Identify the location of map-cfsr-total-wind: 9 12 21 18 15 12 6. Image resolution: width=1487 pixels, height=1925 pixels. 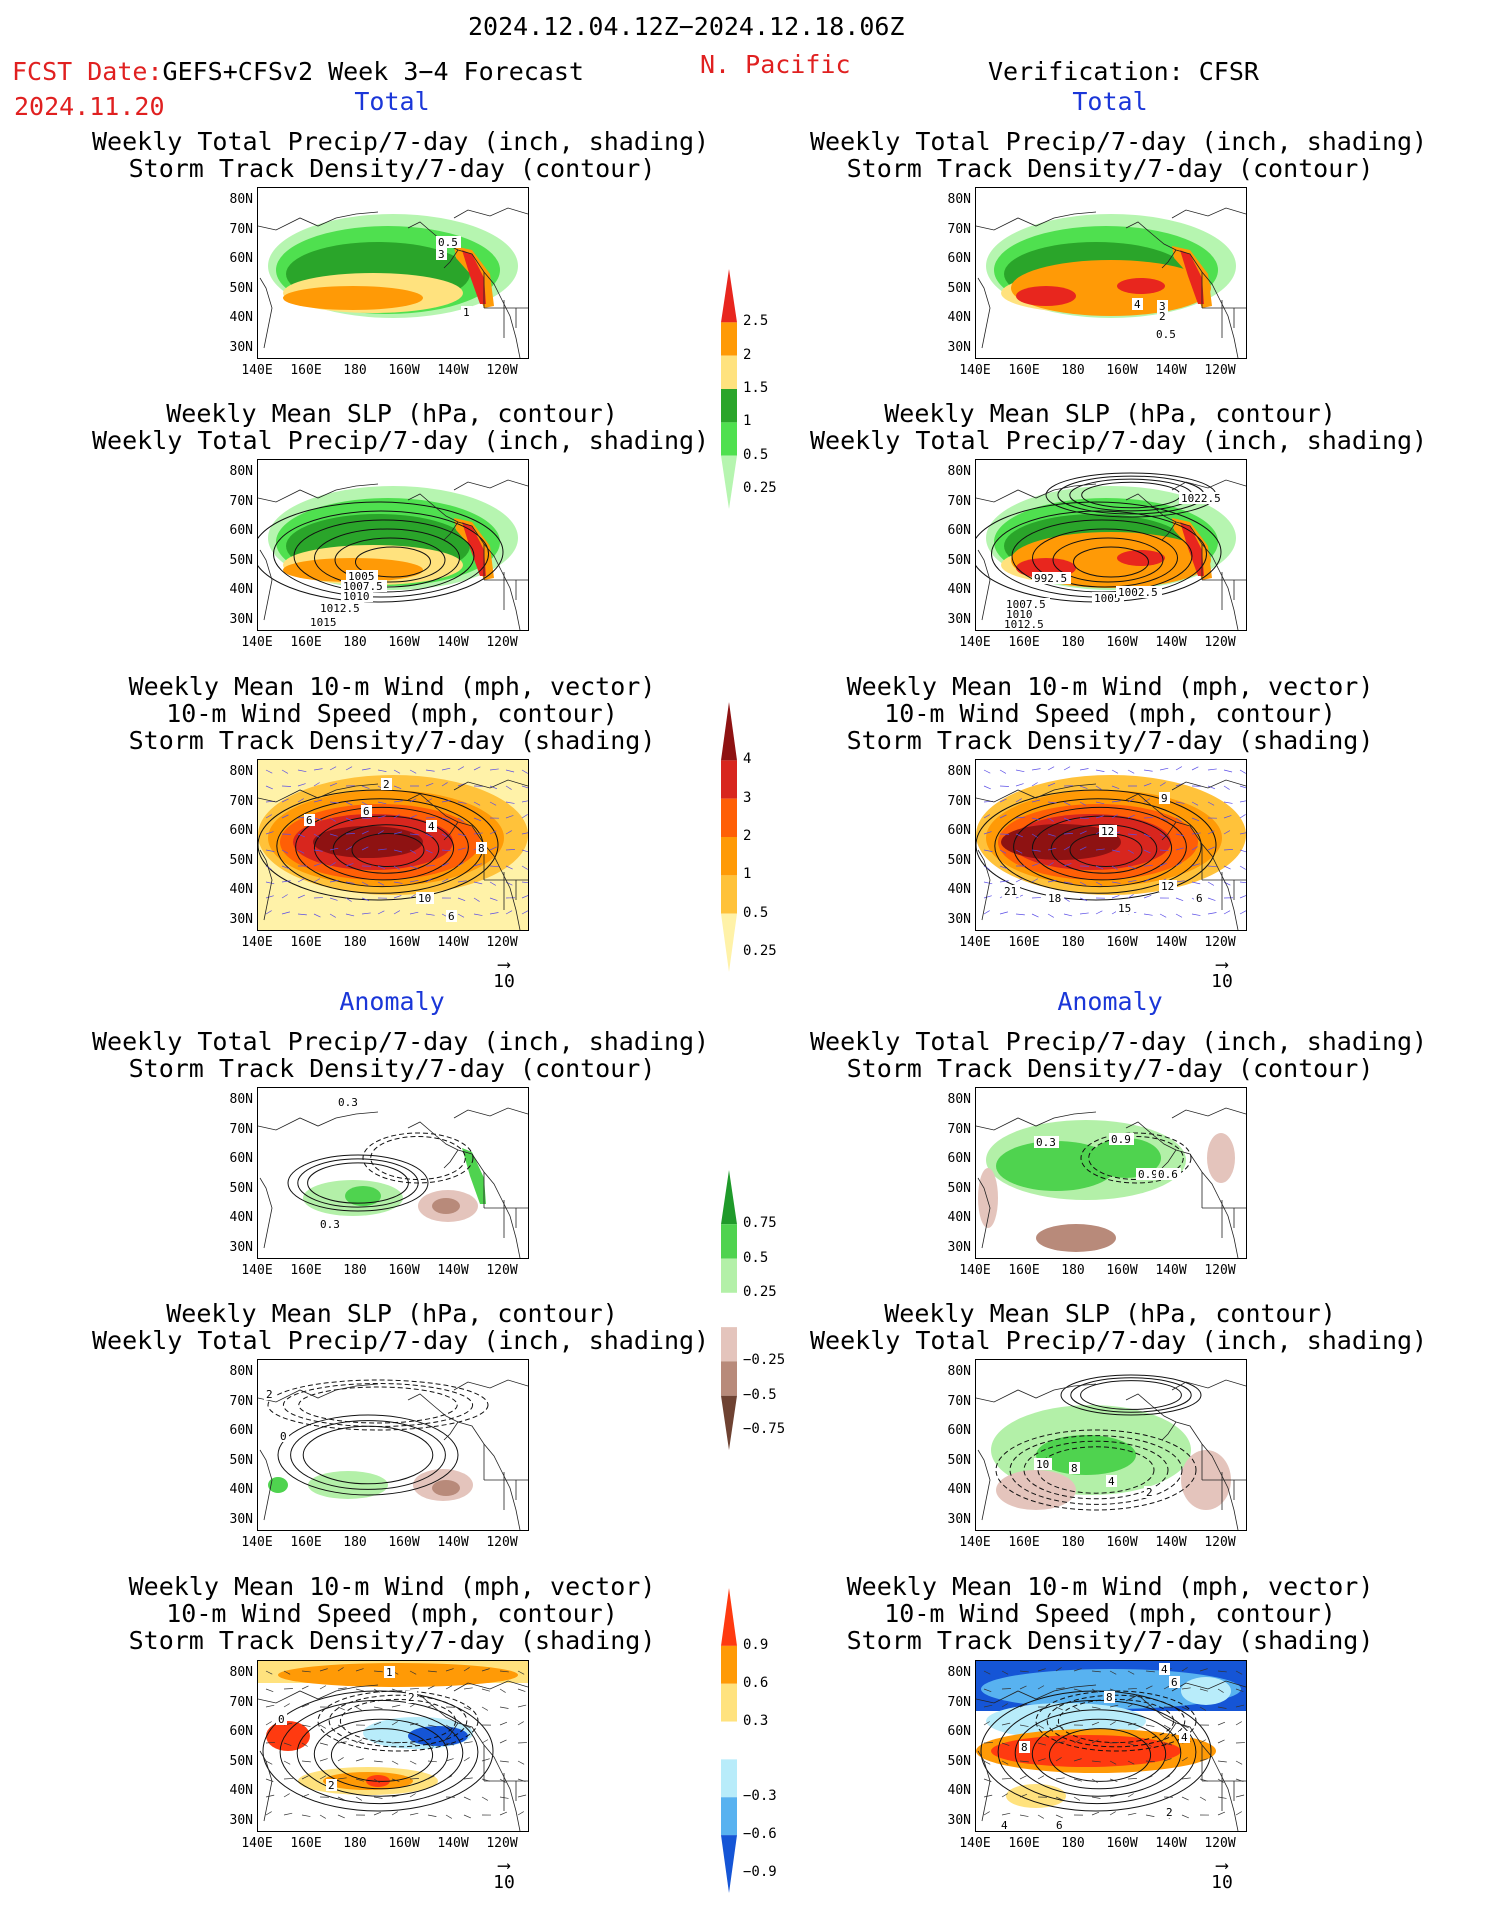
(1111, 845).